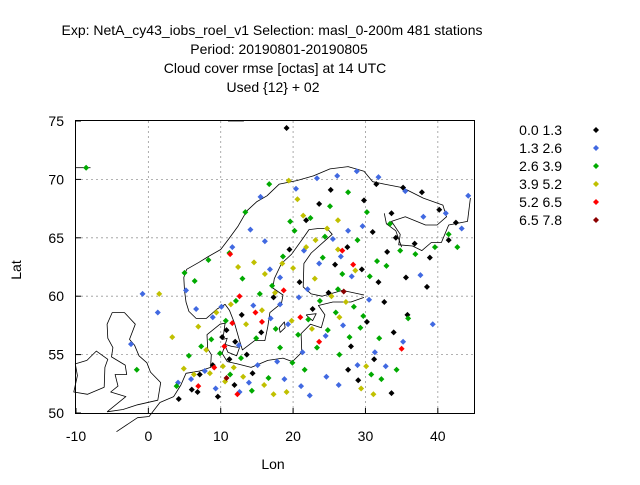 This screenshot has height=485, width=640. Describe the element at coordinates (240, 365) in the screenshot. I see `coast-continent-west` at that location.